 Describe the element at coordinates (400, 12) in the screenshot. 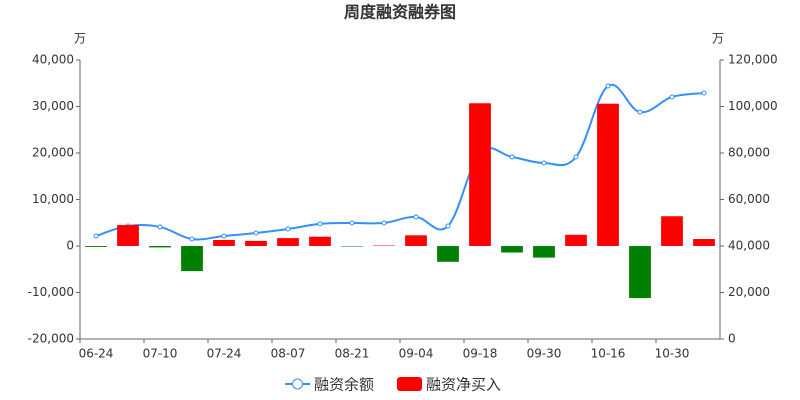

I see `chart-title: 周度融资融券图` at that location.